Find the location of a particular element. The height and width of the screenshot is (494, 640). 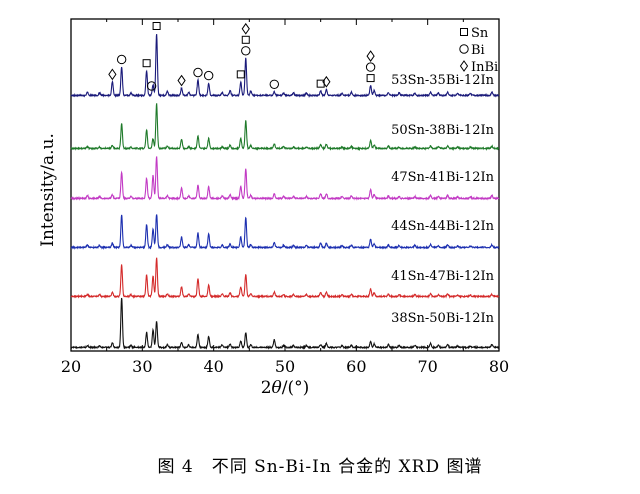

series-label: 50Sn-38Bi-12In is located at coordinates (443, 130).